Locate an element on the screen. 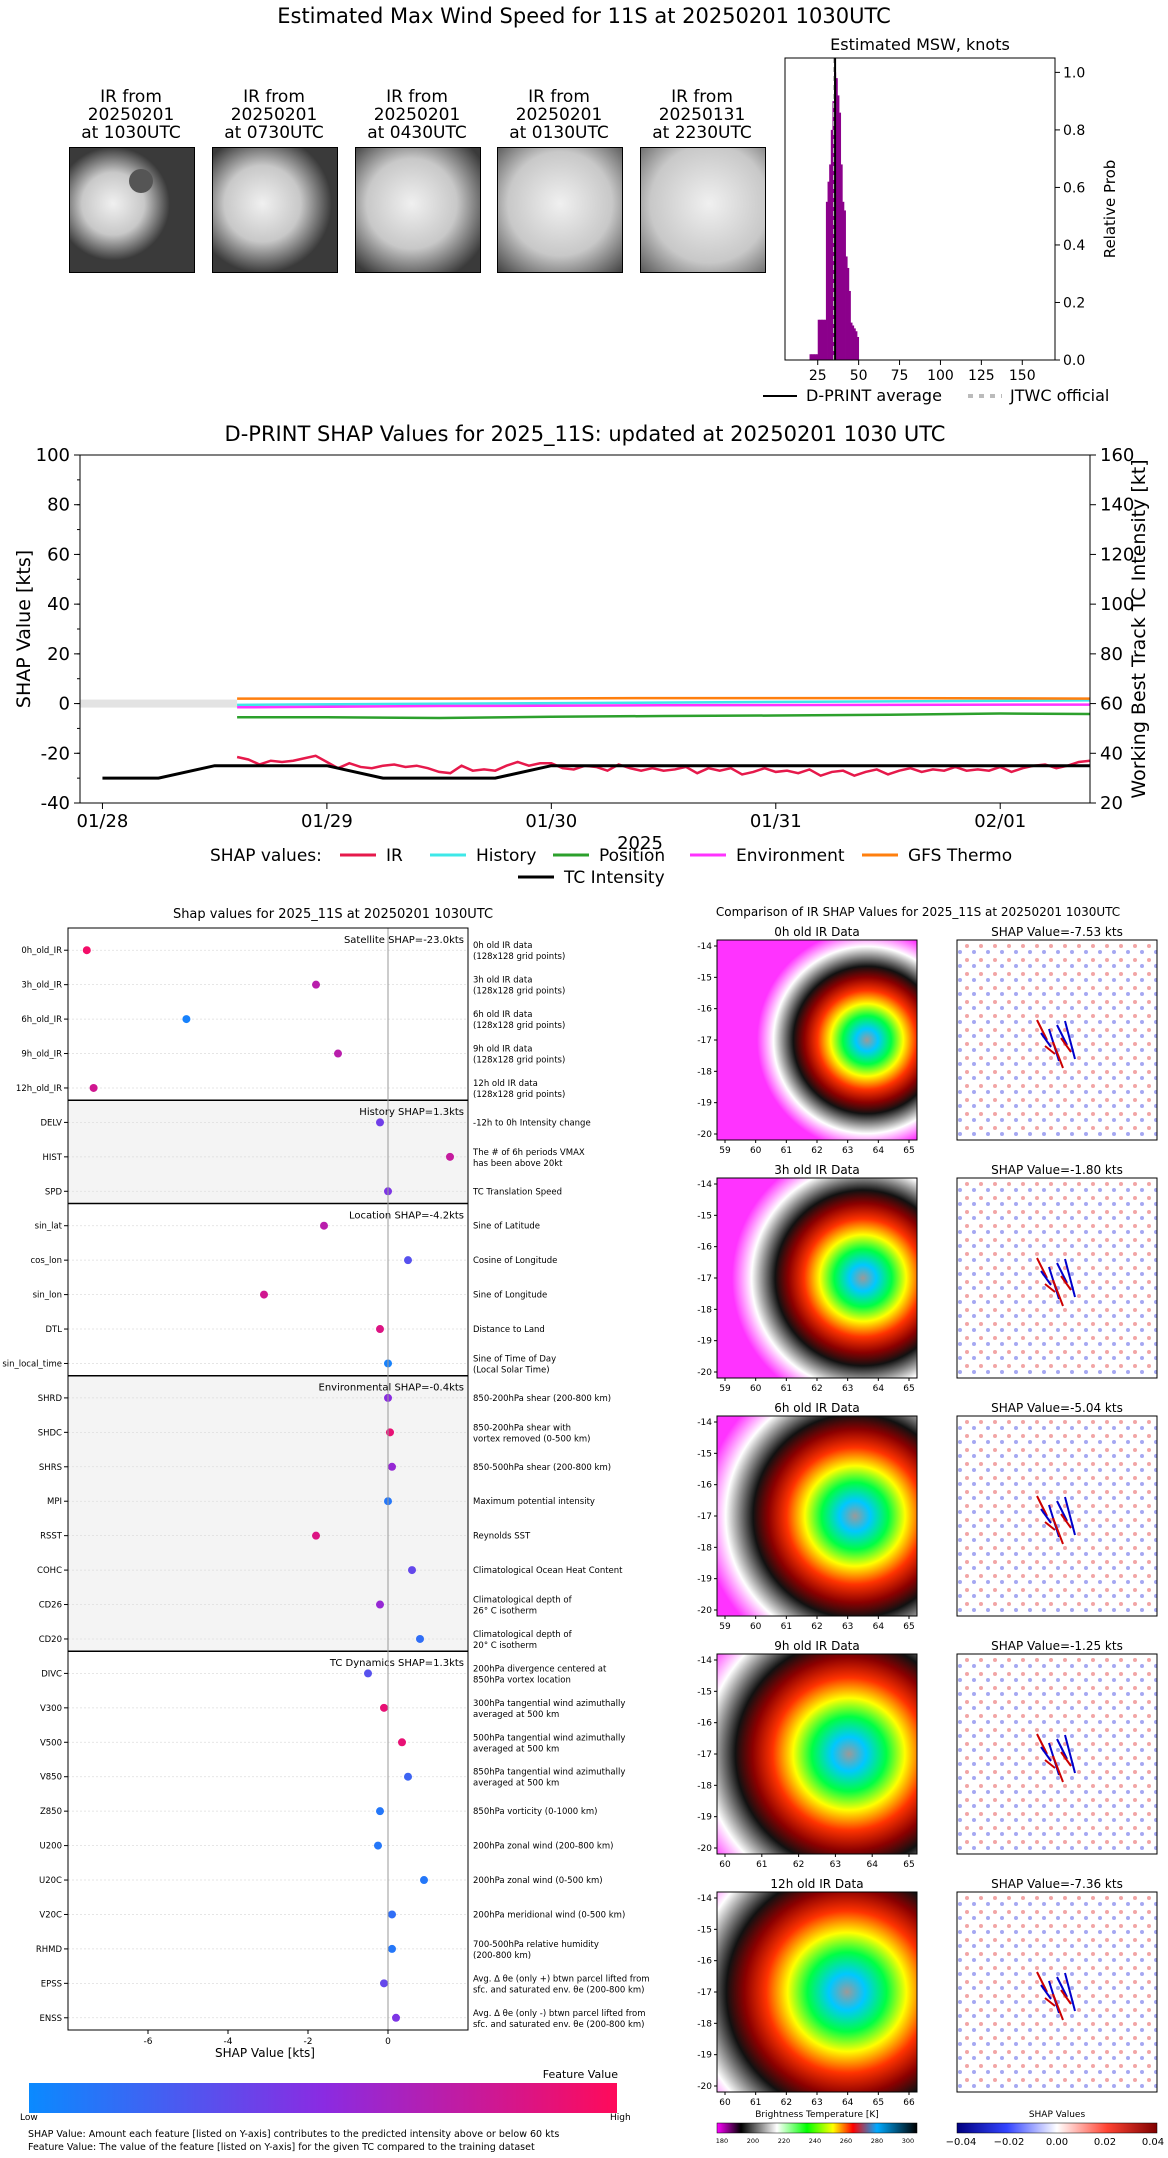 This screenshot has height=2158, width=1168. y2-tick-label: 160 is located at coordinates (1117, 455).